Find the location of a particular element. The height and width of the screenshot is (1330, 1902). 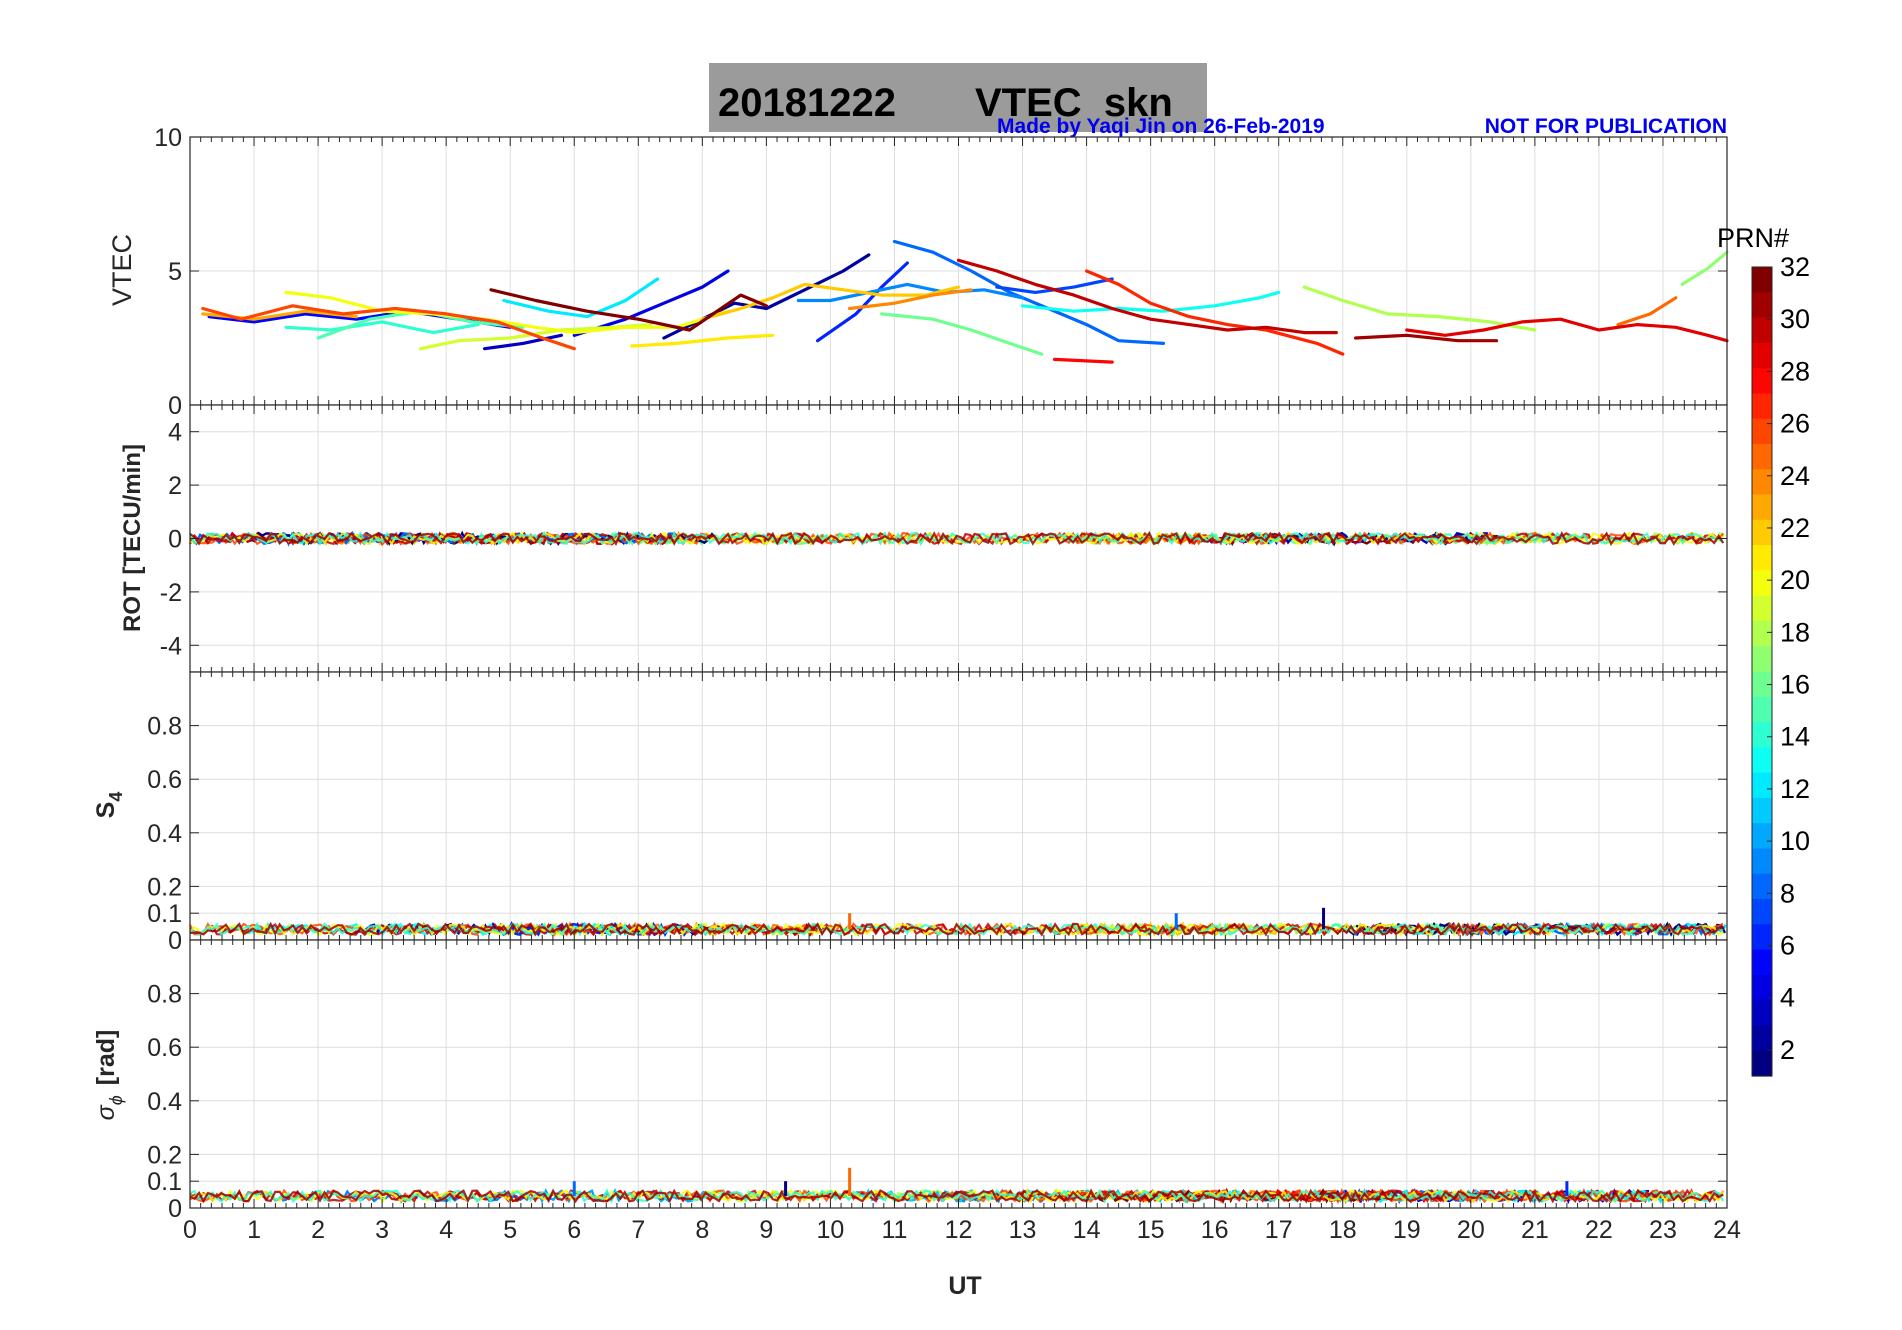

x-tick-label-11: 11 is located at coordinates (894, 1230).